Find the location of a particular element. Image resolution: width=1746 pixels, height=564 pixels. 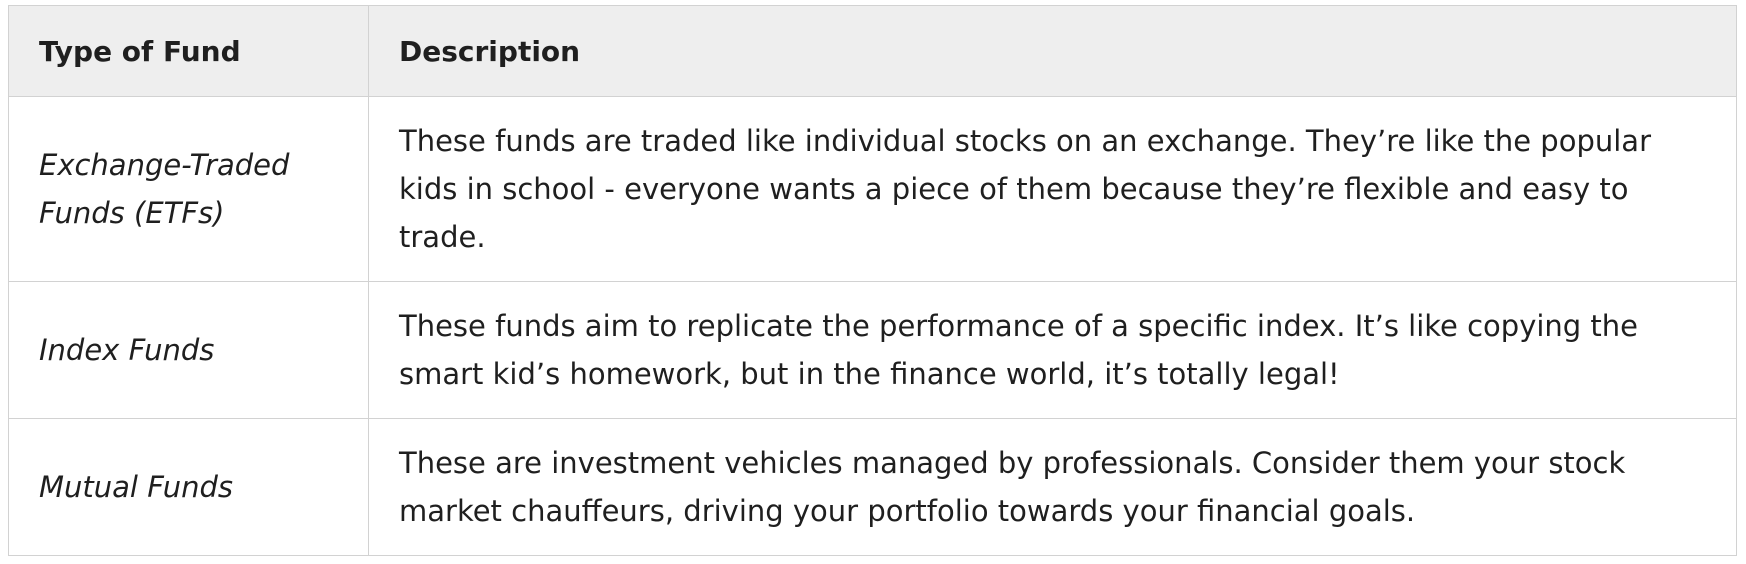

header-description: Description is located at coordinates (1052, 51).